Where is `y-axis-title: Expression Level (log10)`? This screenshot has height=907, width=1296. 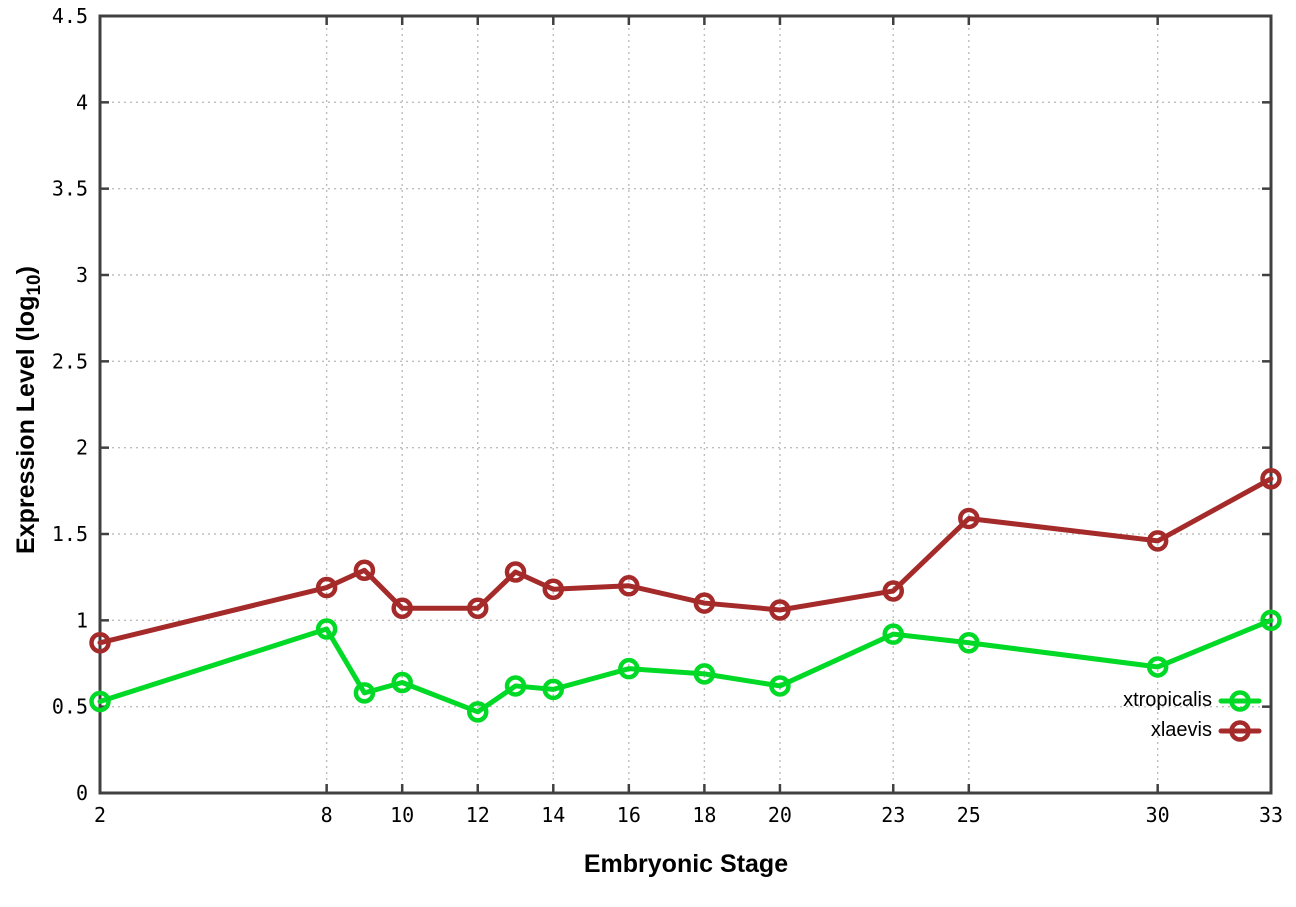
y-axis-title: Expression Level (log10) is located at coordinates (28, 410).